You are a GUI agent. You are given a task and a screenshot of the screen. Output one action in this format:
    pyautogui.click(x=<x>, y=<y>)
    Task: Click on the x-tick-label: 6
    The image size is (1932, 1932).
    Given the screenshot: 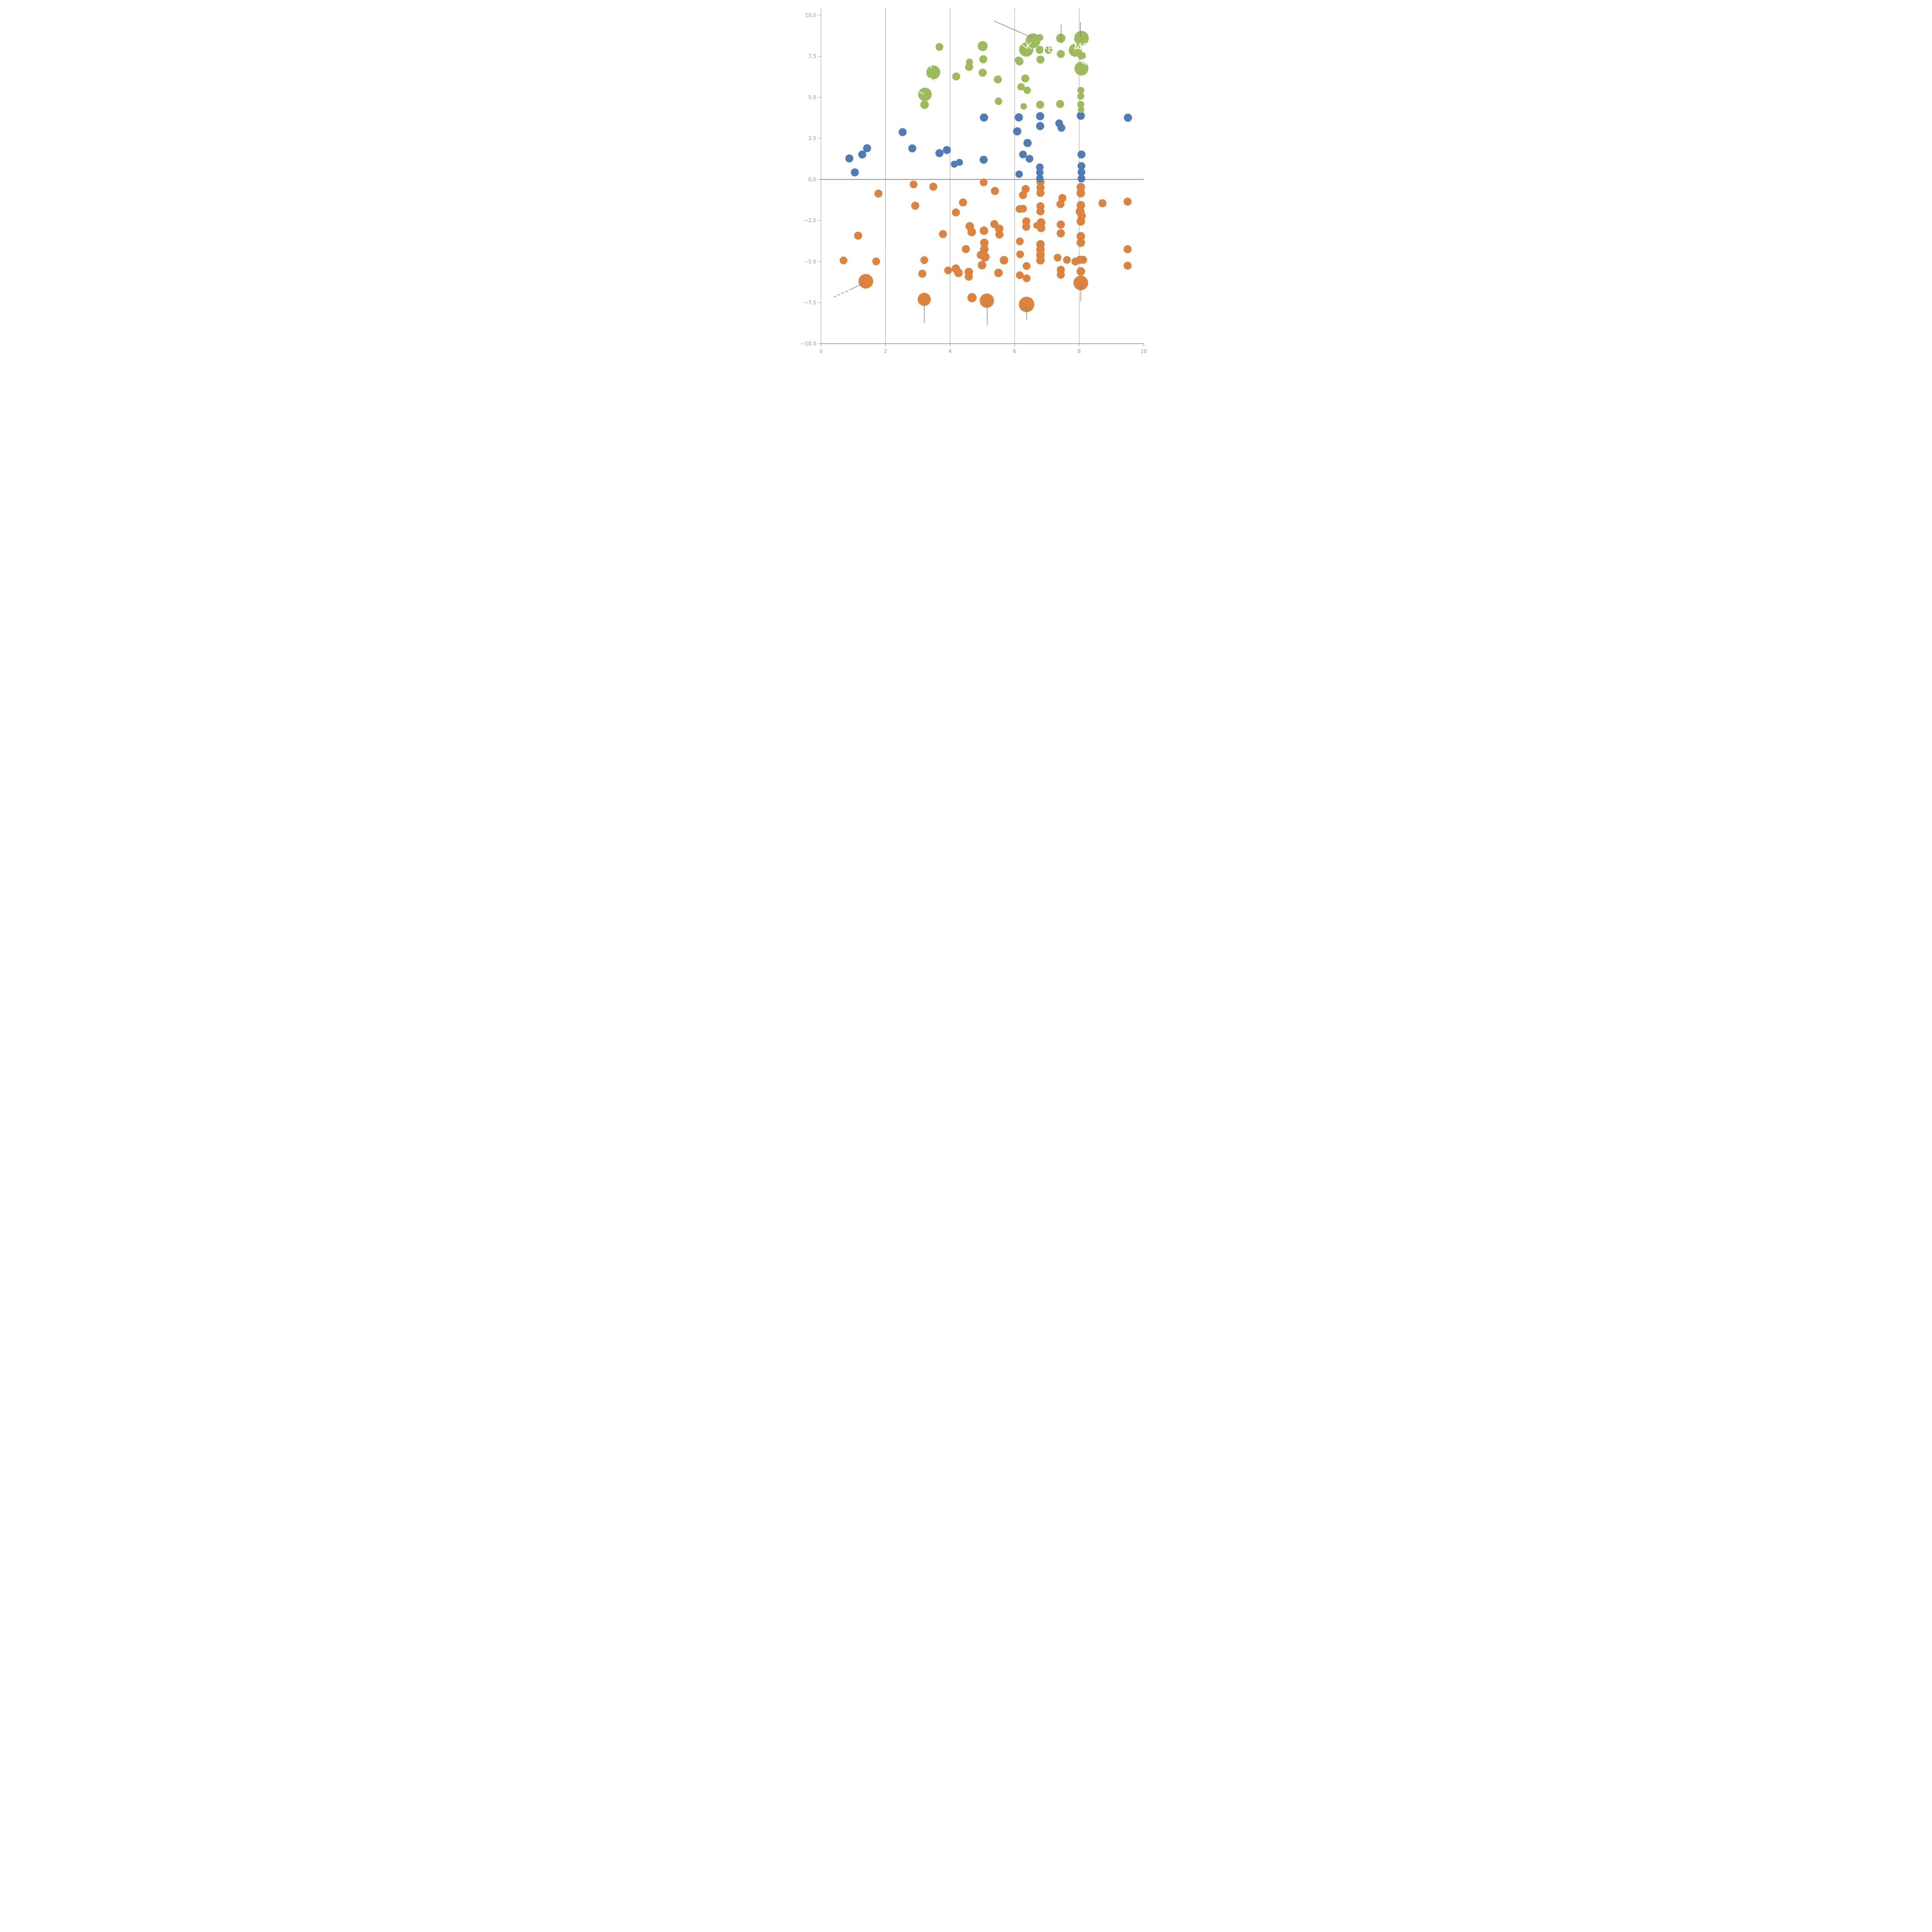 What is the action you would take?
    pyautogui.click(x=1014, y=351)
    